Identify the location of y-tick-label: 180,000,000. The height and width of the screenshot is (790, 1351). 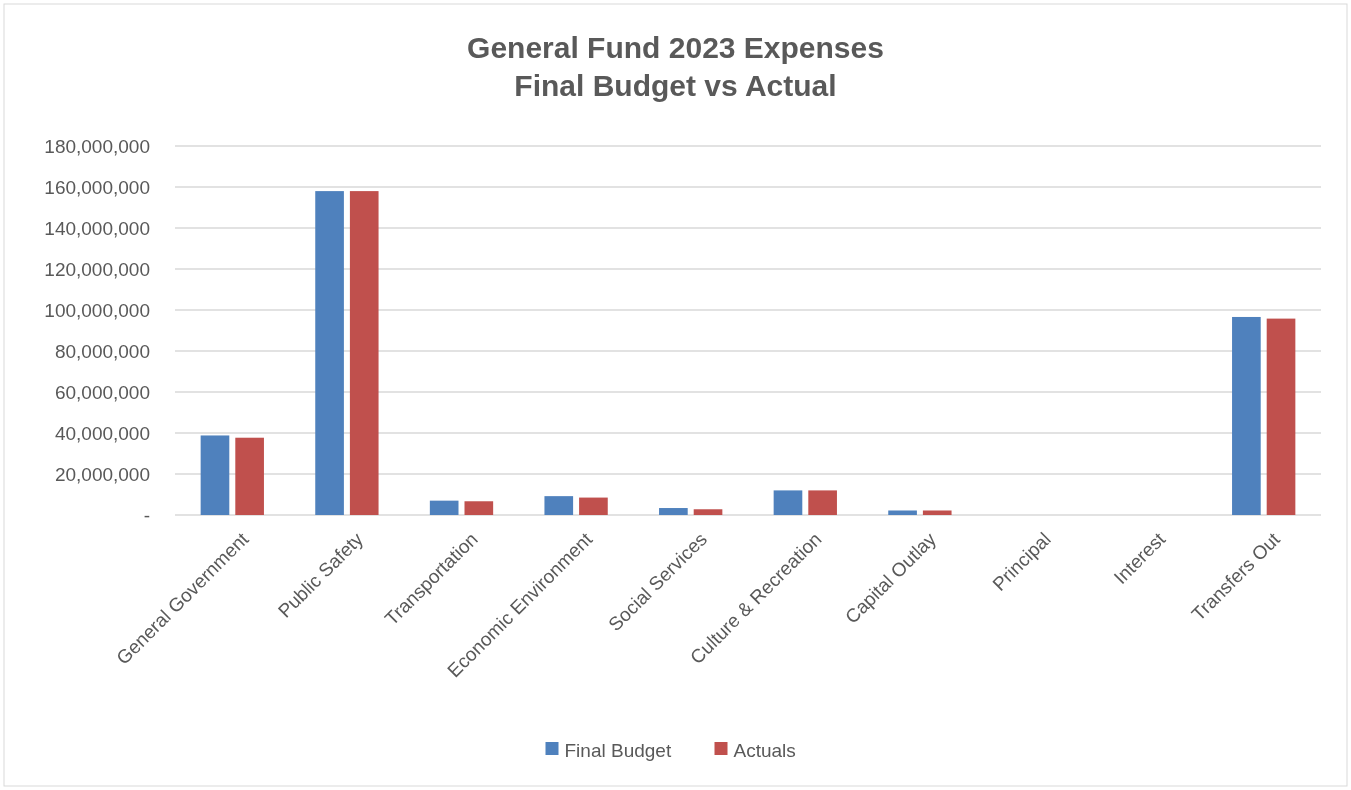
(97, 146).